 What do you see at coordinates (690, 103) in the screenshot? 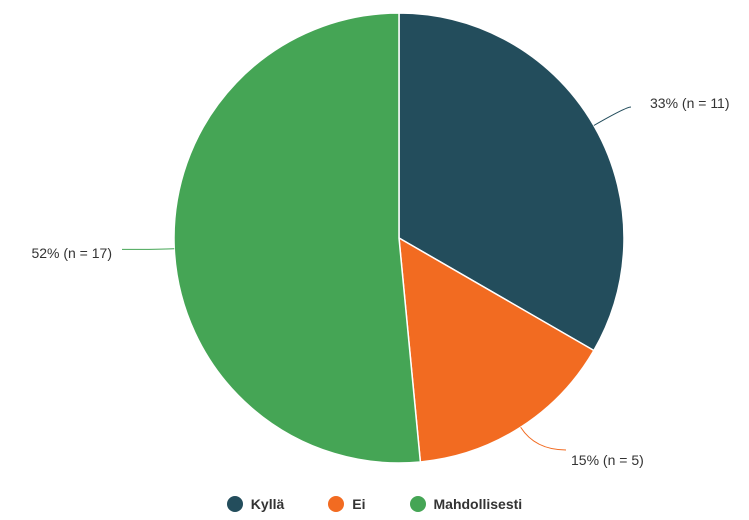
I see `data-label-kyll: 33% (n = 11)` at bounding box center [690, 103].